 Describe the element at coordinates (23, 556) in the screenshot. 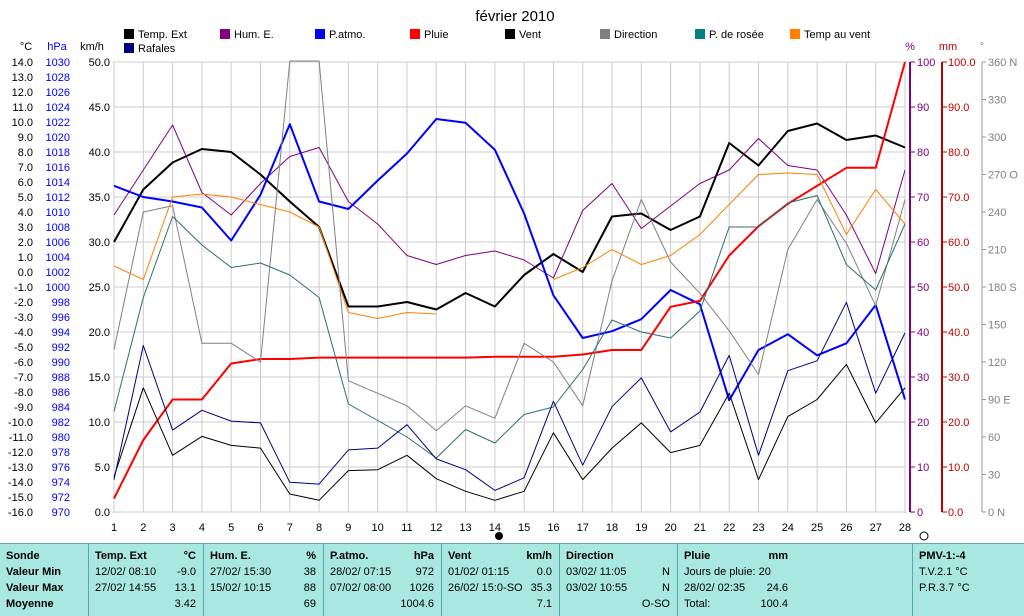

I see `stats-column-title: Sonde` at that location.